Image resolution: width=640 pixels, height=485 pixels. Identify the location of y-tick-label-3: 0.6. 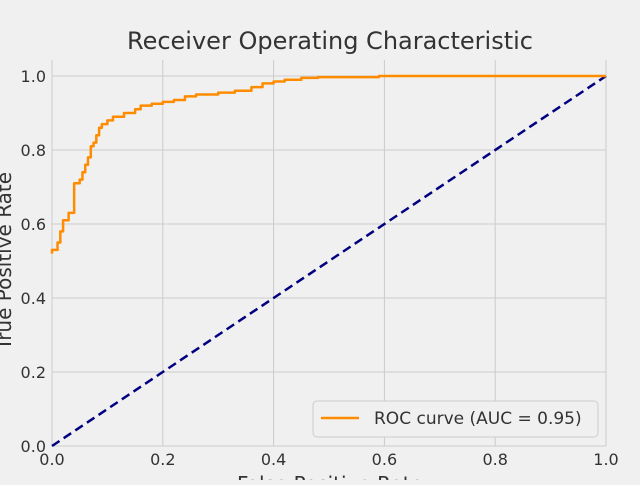
(33, 224).